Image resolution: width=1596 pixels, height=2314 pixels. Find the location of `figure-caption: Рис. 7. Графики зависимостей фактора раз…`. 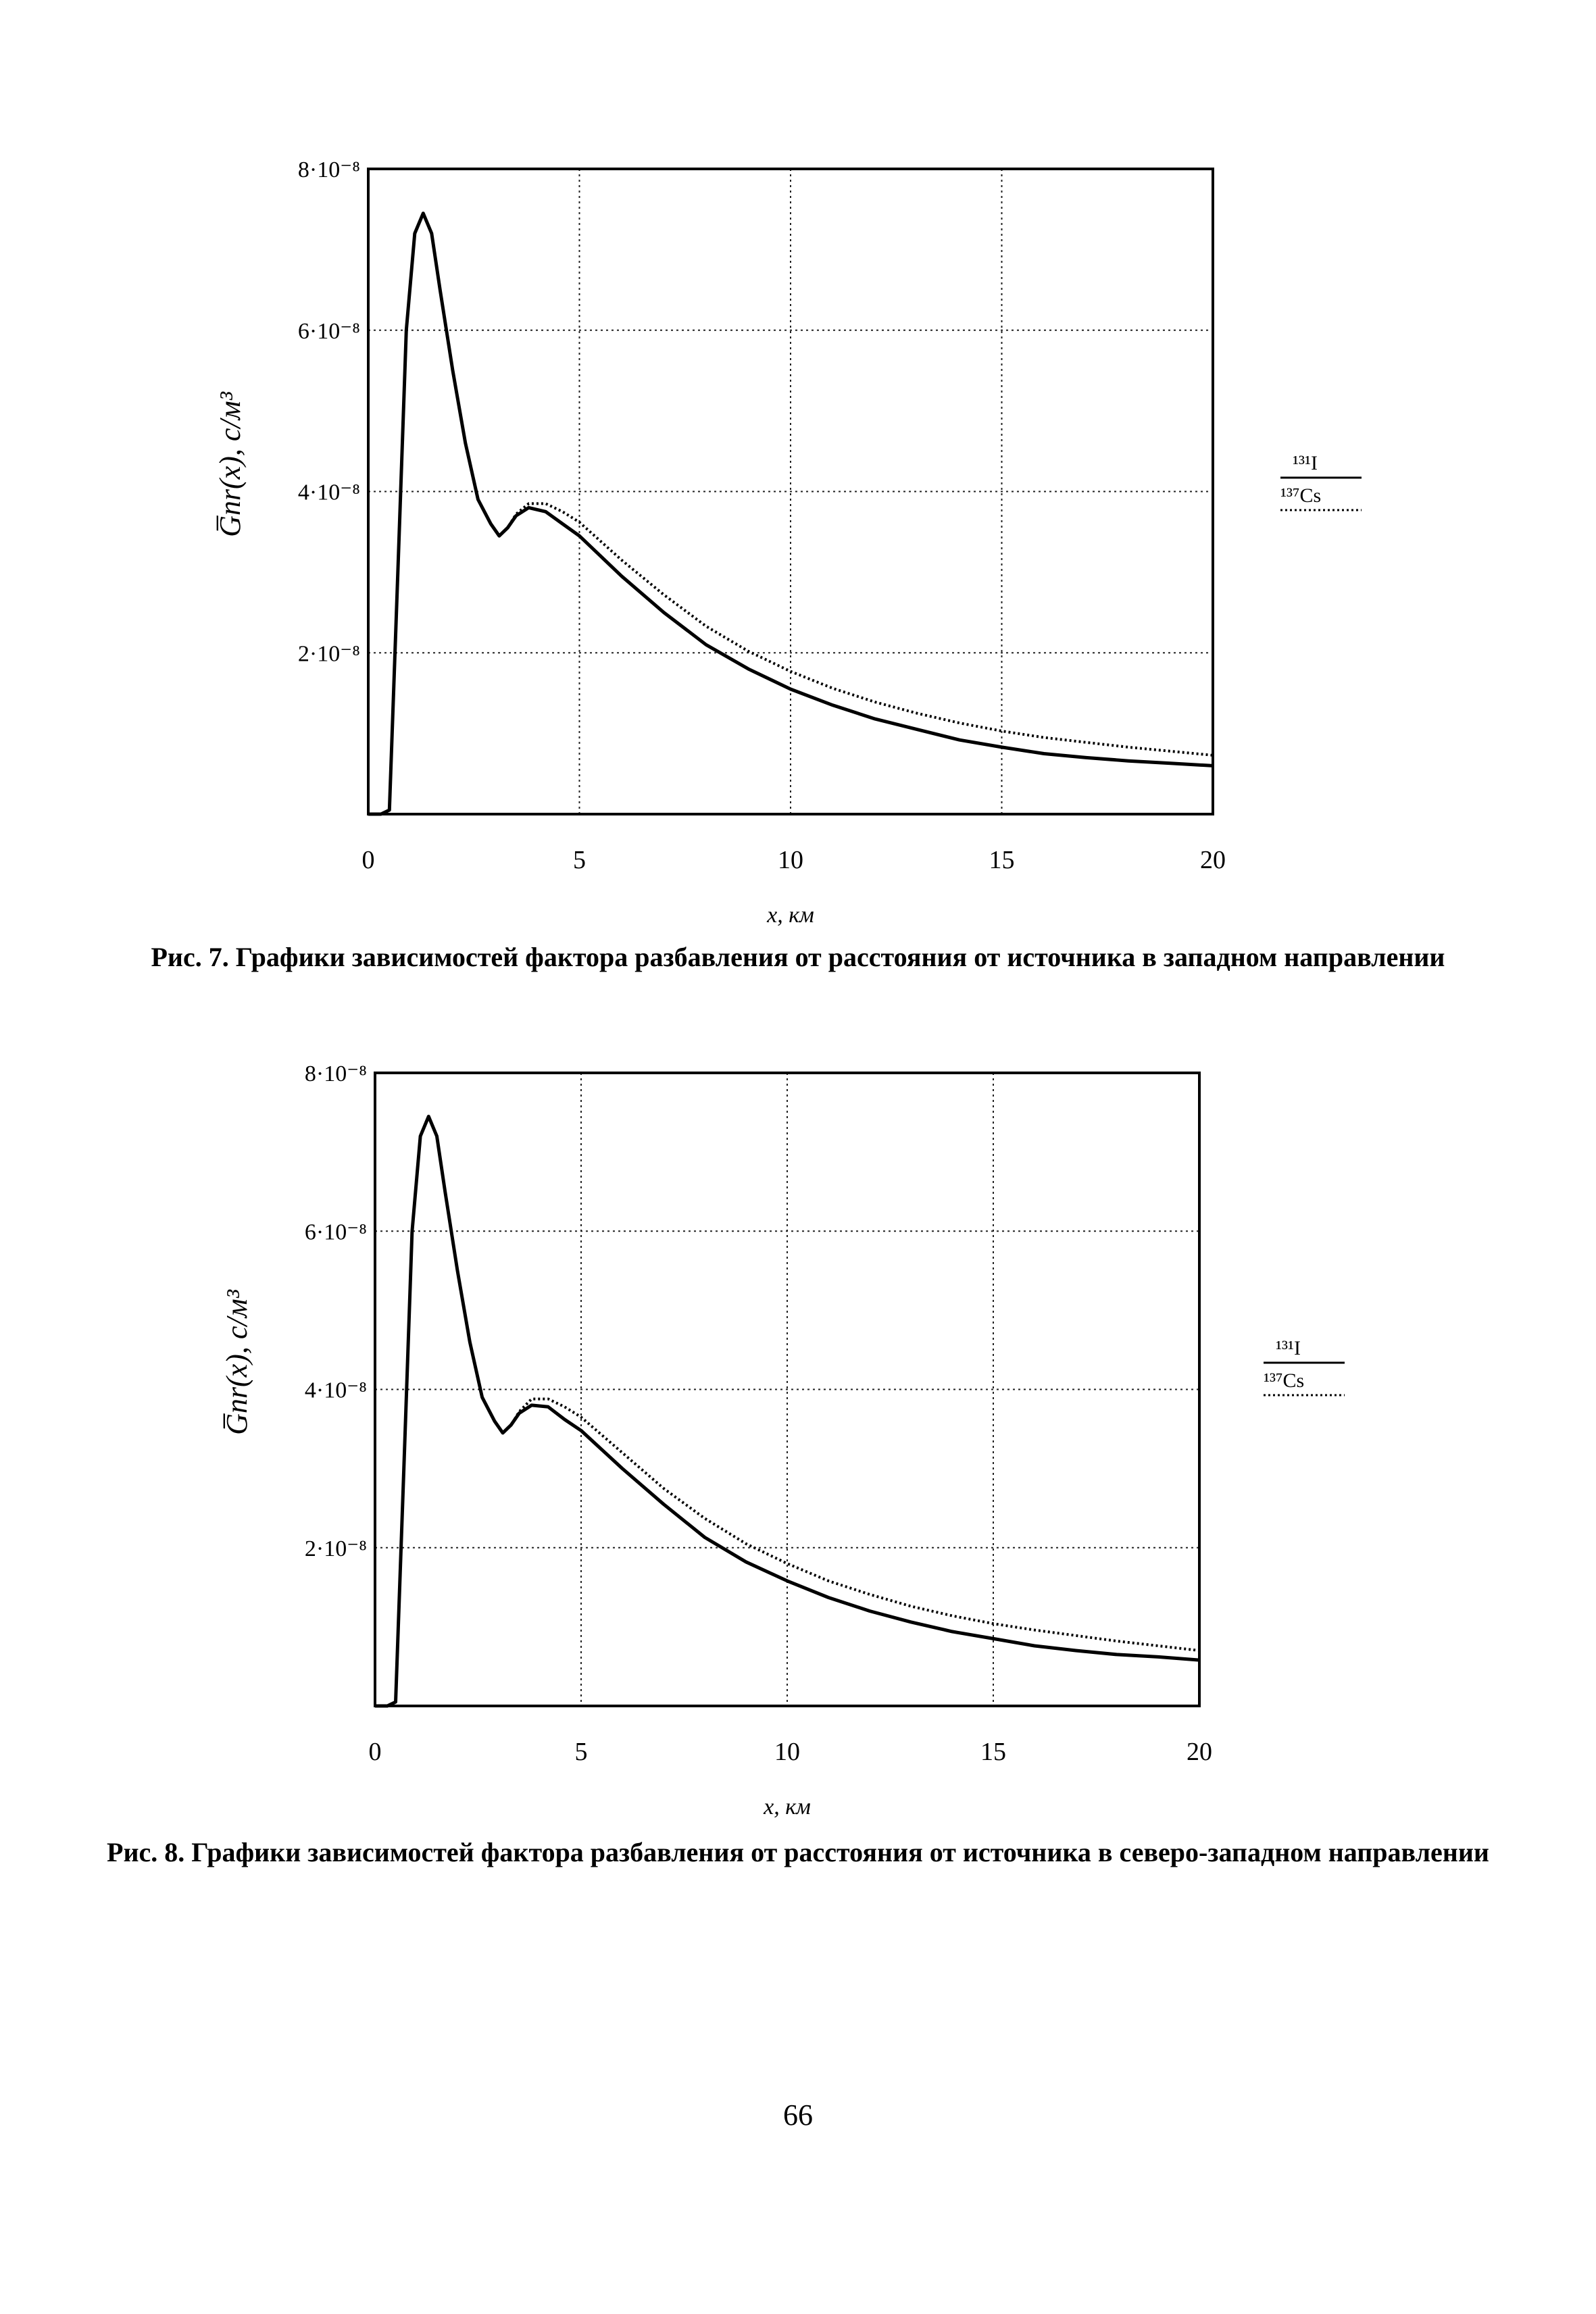

figure-caption: Рис. 7. Графики зависимостей фактора раз… is located at coordinates (798, 957).